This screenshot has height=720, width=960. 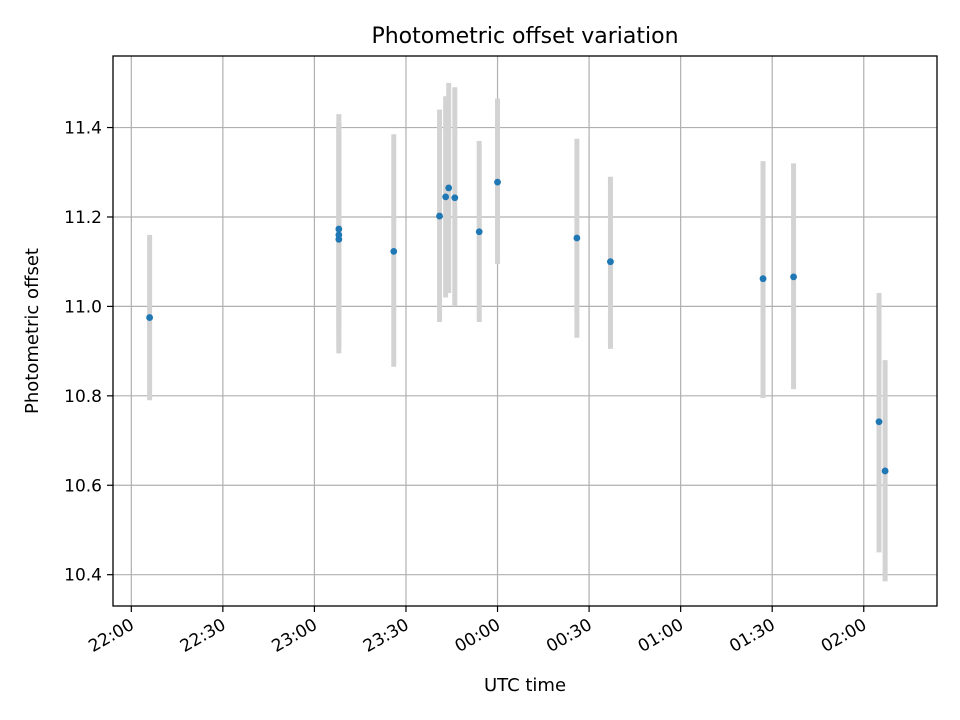 I want to click on y-tick-label: 10.6, so click(x=83, y=486).